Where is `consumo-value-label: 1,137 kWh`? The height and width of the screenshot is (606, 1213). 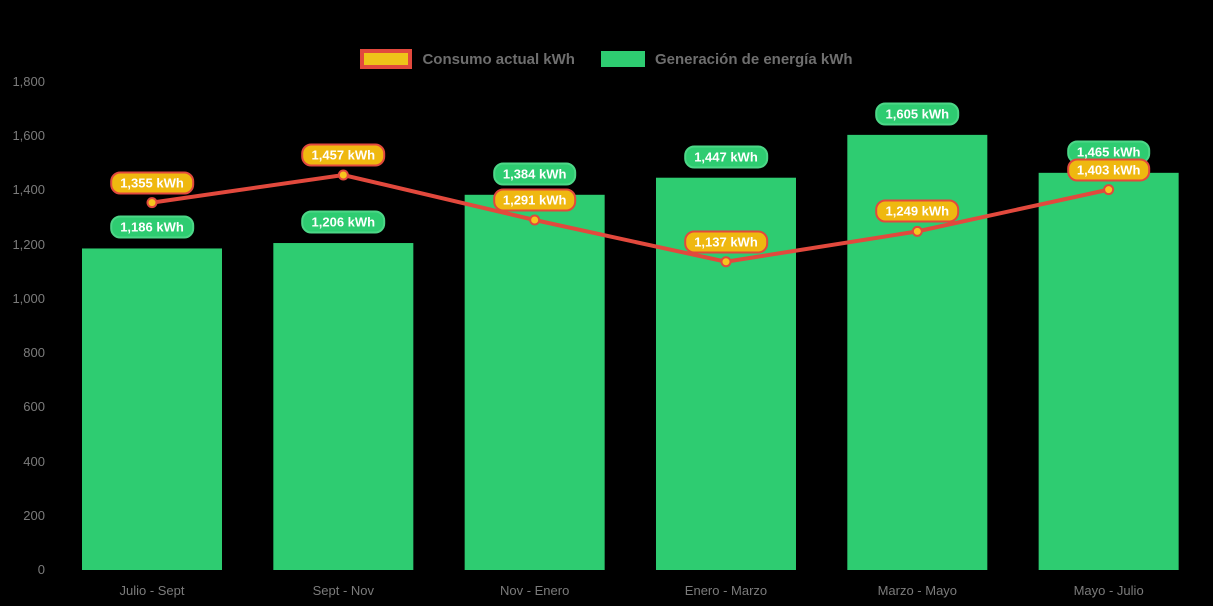 consumo-value-label: 1,137 kWh is located at coordinates (726, 242).